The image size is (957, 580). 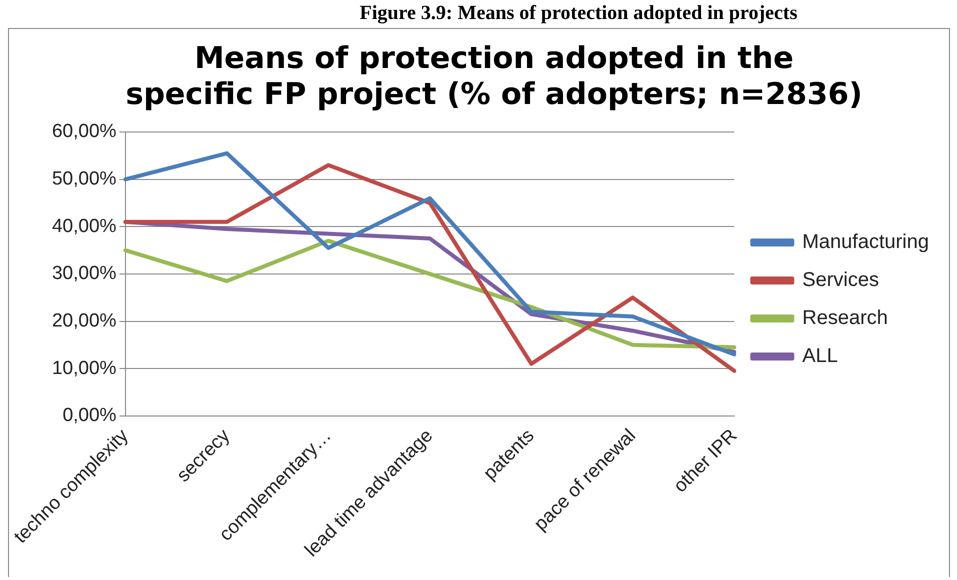 What do you see at coordinates (84, 131) in the screenshot?
I see `y-tick-label: 60,00%` at bounding box center [84, 131].